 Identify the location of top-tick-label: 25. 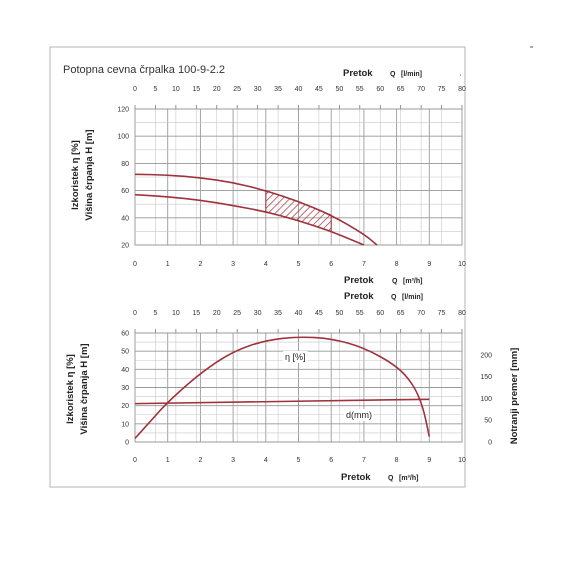
(237, 89).